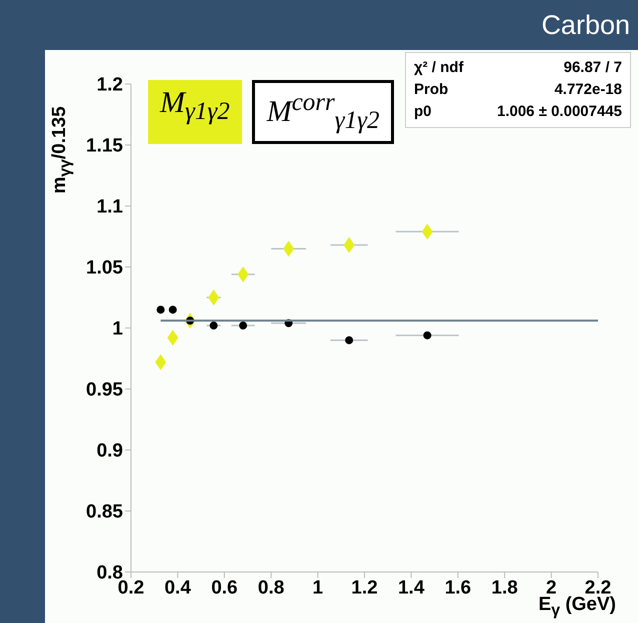  I want to click on annotation: 1.006 ± 0.0007445, so click(559, 112).